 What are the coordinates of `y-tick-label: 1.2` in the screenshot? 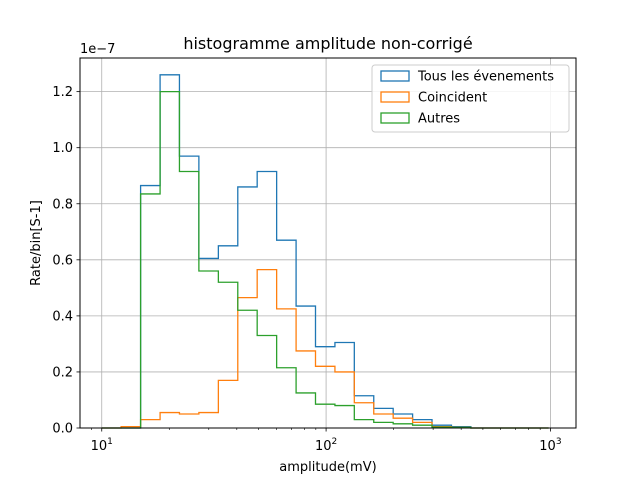 It's located at (62, 92).